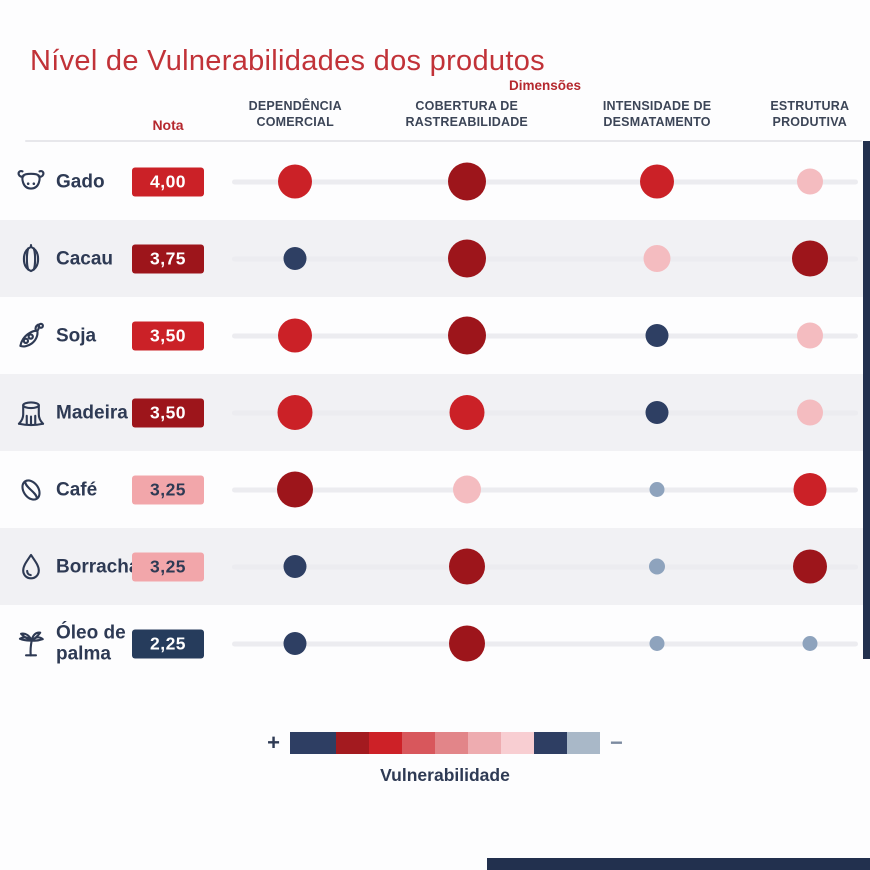  What do you see at coordinates (168, 643) in the screenshot?
I see `nota-badge: 2,25` at bounding box center [168, 643].